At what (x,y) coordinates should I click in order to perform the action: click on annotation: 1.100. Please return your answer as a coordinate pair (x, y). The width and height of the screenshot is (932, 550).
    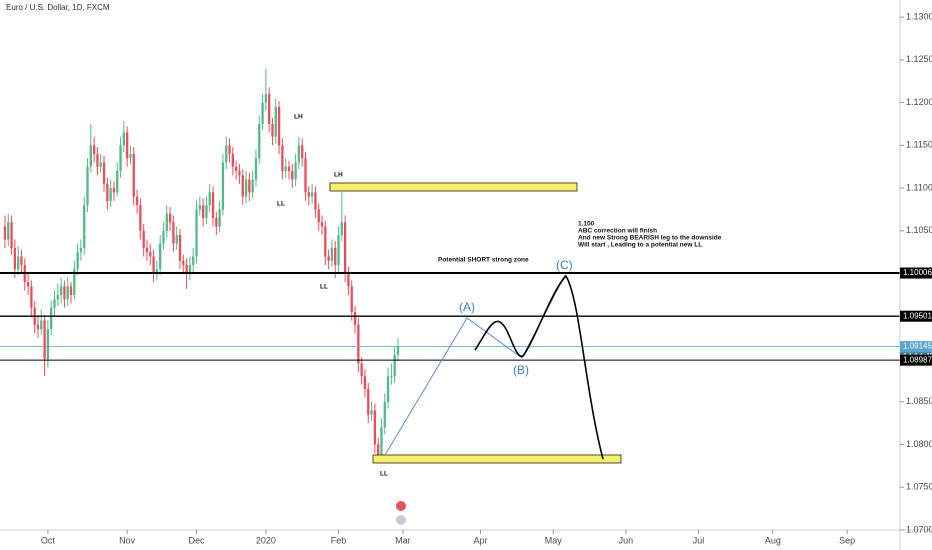
    Looking at the image, I should click on (586, 224).